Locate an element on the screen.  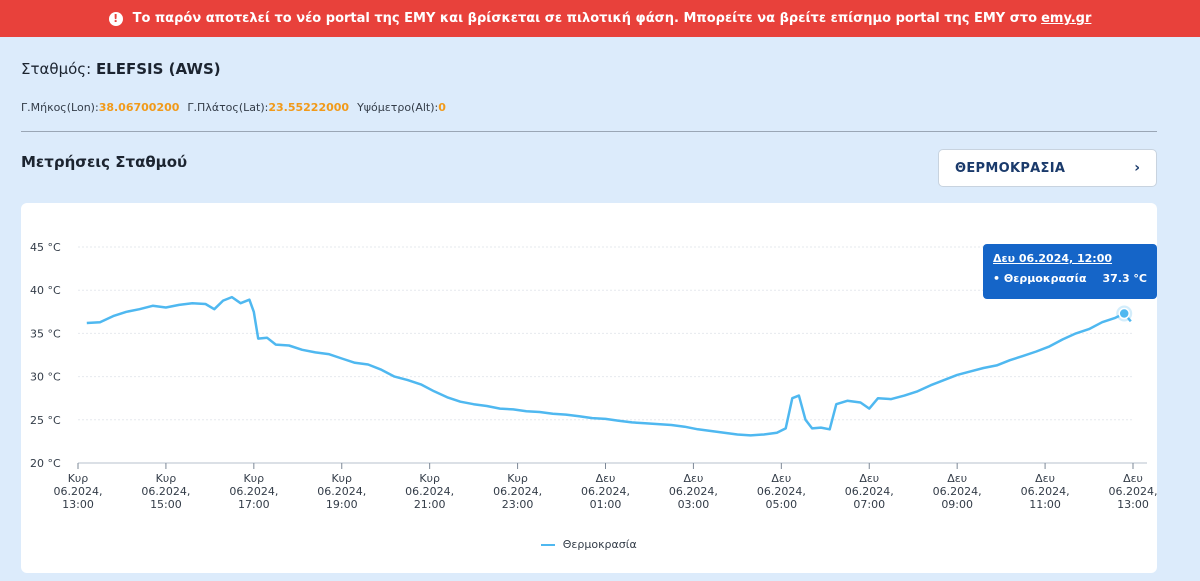
x-tick-label: 01:00 is located at coordinates (606, 504).